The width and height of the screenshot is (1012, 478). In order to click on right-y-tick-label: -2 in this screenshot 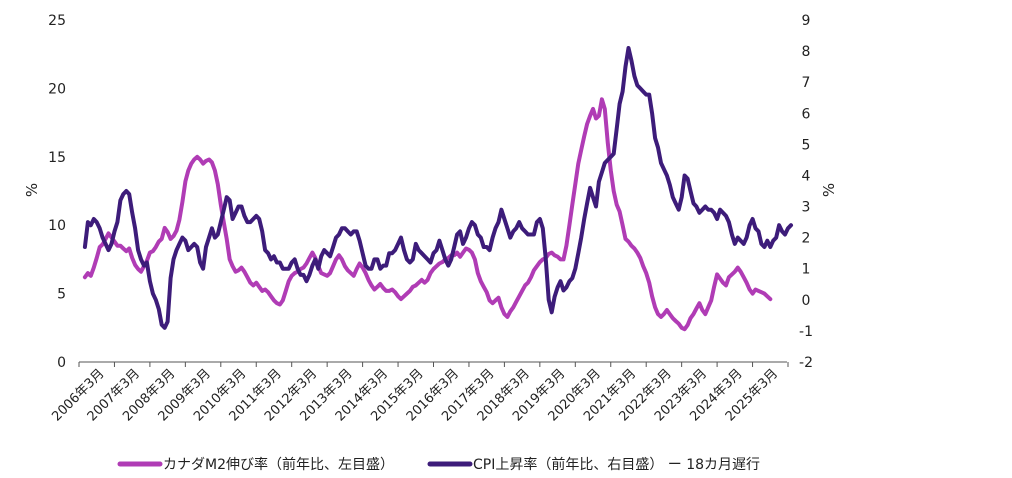, I will do `click(806, 363)`.